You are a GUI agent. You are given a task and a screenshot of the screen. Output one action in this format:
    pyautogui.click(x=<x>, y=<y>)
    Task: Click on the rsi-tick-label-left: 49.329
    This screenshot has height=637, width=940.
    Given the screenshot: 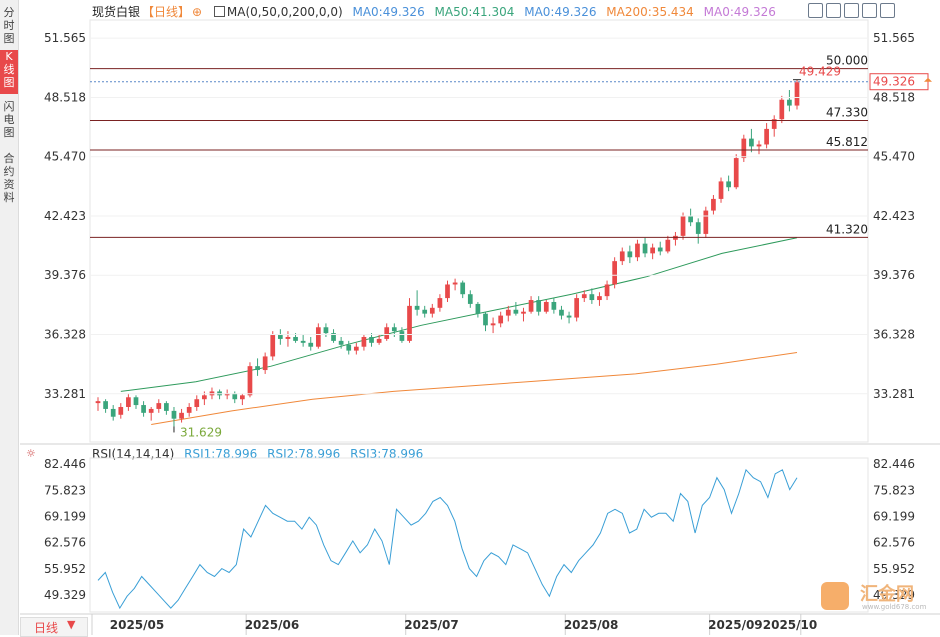 What is the action you would take?
    pyautogui.click(x=65, y=595)
    